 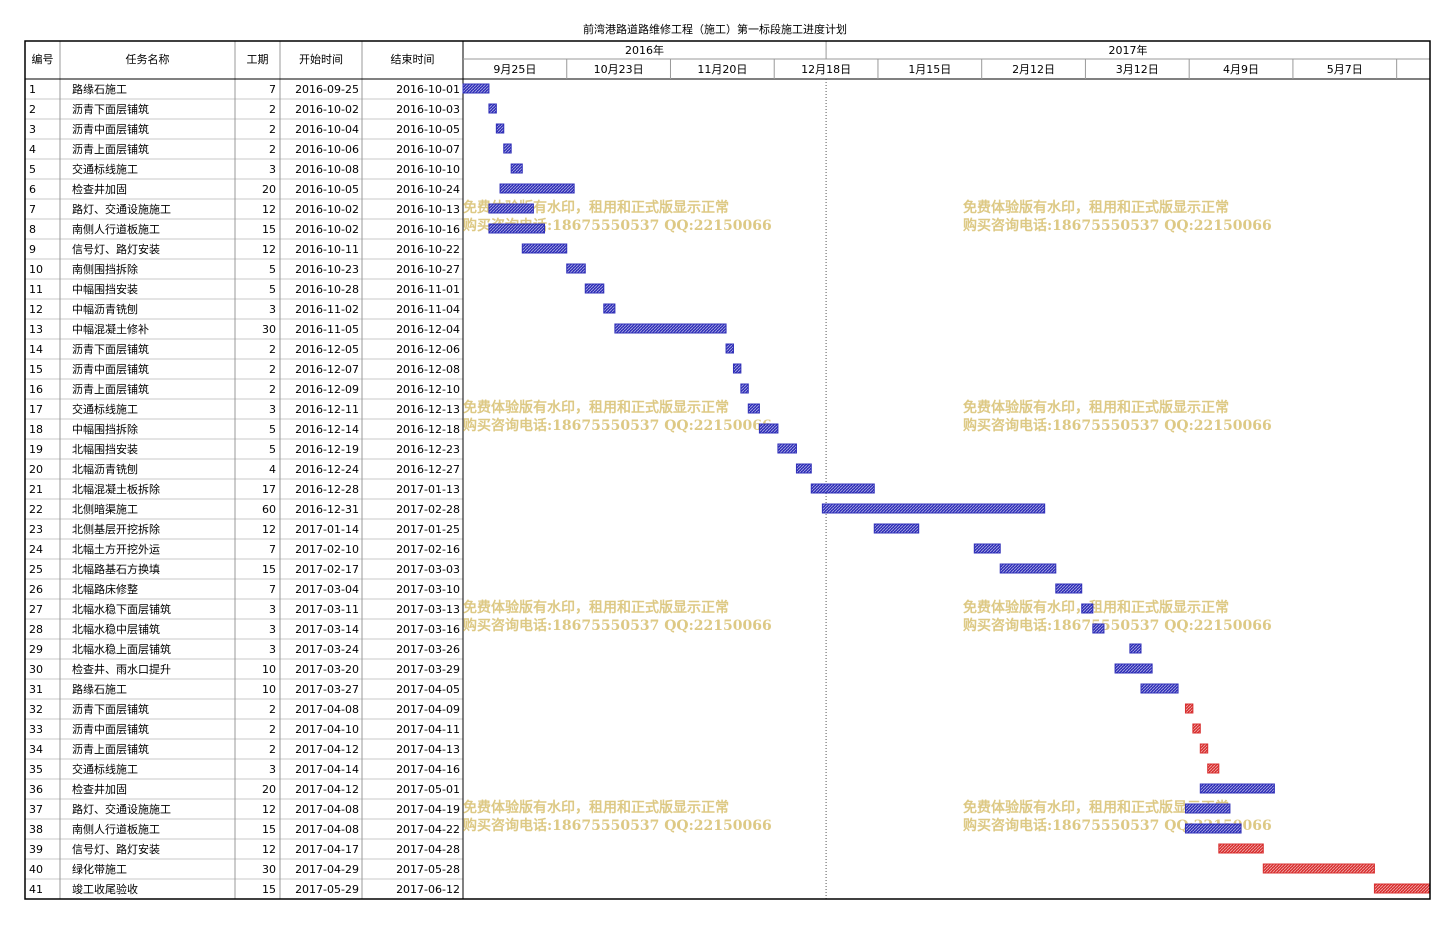 What do you see at coordinates (36, 769) in the screenshot?
I see `task-id: 35` at bounding box center [36, 769].